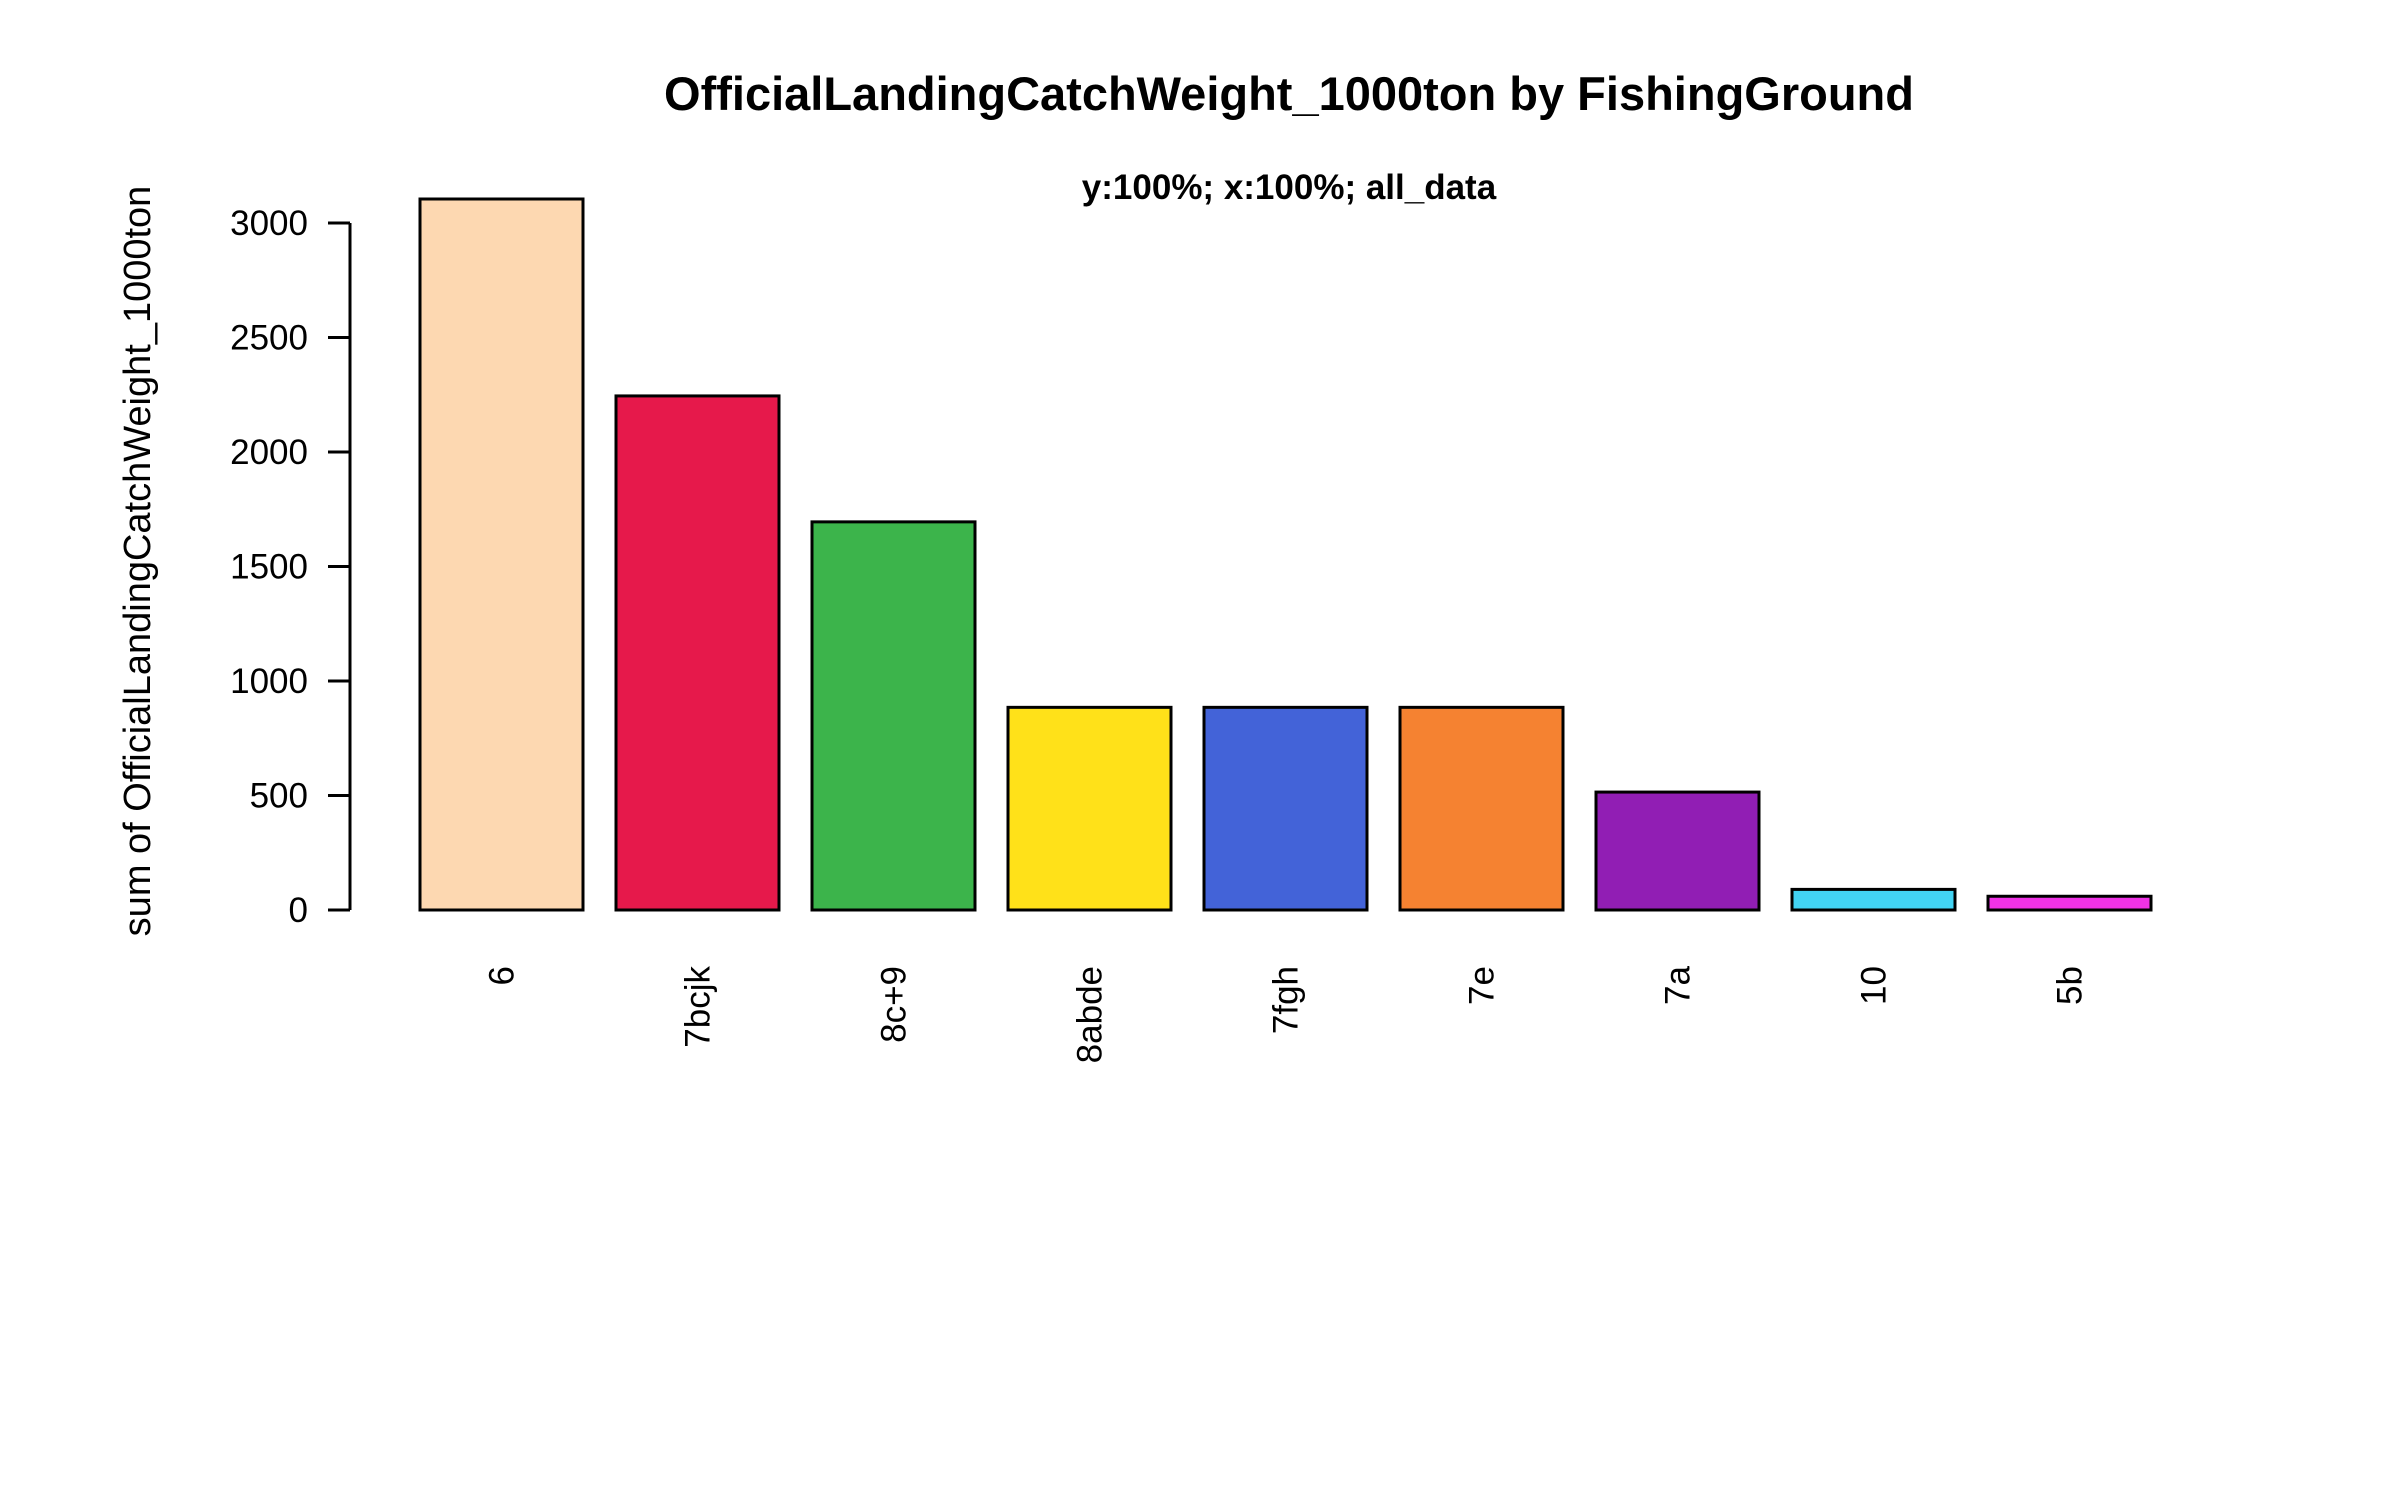  I want to click on y-tick-label: 2000, so click(269, 452).